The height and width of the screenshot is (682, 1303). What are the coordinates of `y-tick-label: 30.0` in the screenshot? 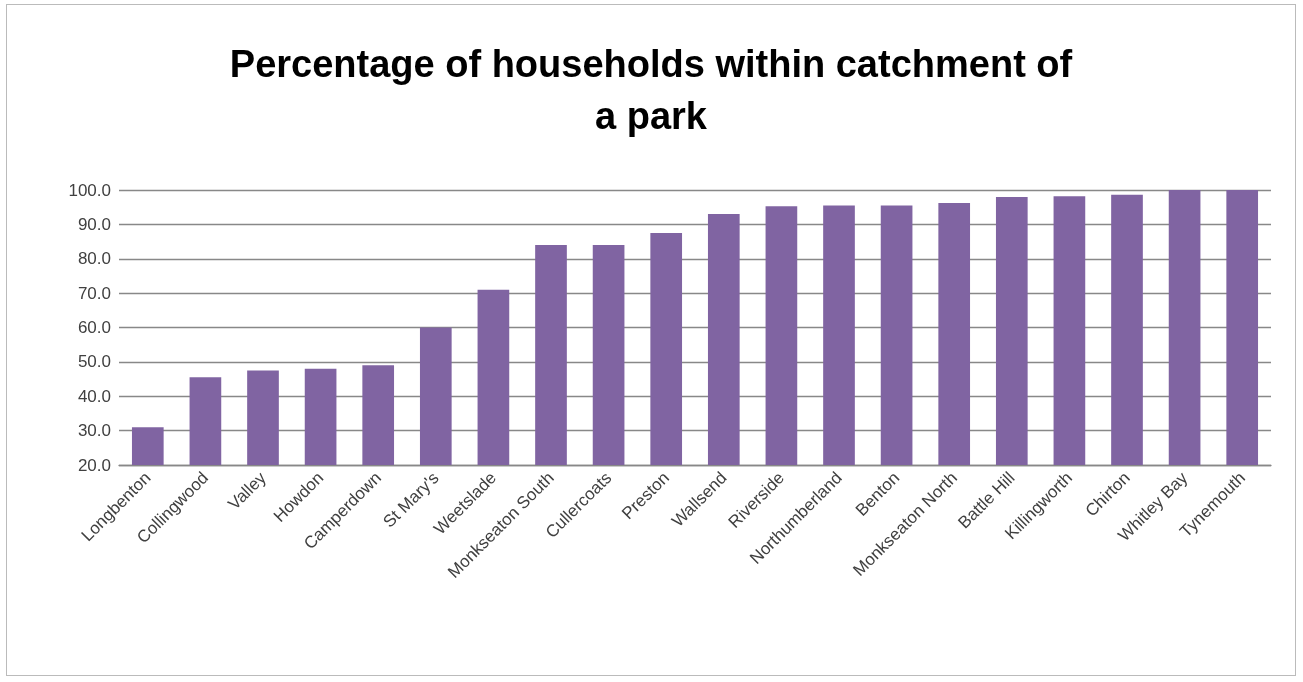 It's located at (94, 431).